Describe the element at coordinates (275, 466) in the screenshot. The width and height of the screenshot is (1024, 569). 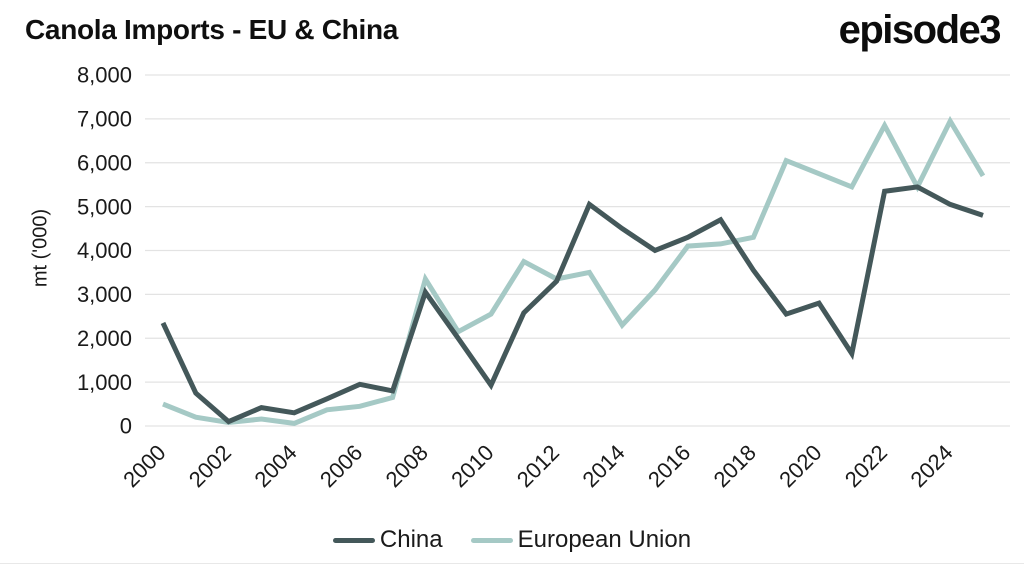
I see `x-tick-label: 2004` at that location.